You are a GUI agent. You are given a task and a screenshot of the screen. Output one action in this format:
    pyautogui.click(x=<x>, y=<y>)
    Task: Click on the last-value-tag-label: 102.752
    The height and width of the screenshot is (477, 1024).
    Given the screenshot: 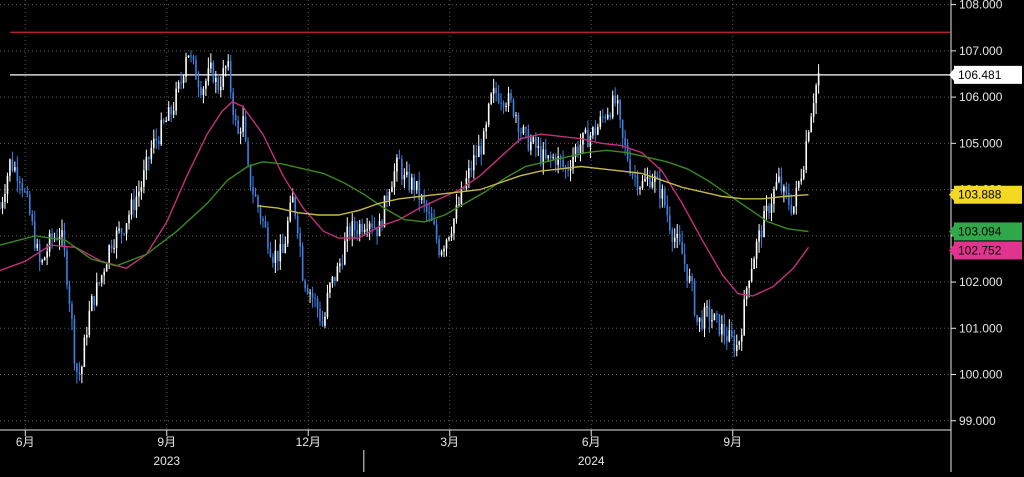 What is the action you would take?
    pyautogui.click(x=980, y=250)
    